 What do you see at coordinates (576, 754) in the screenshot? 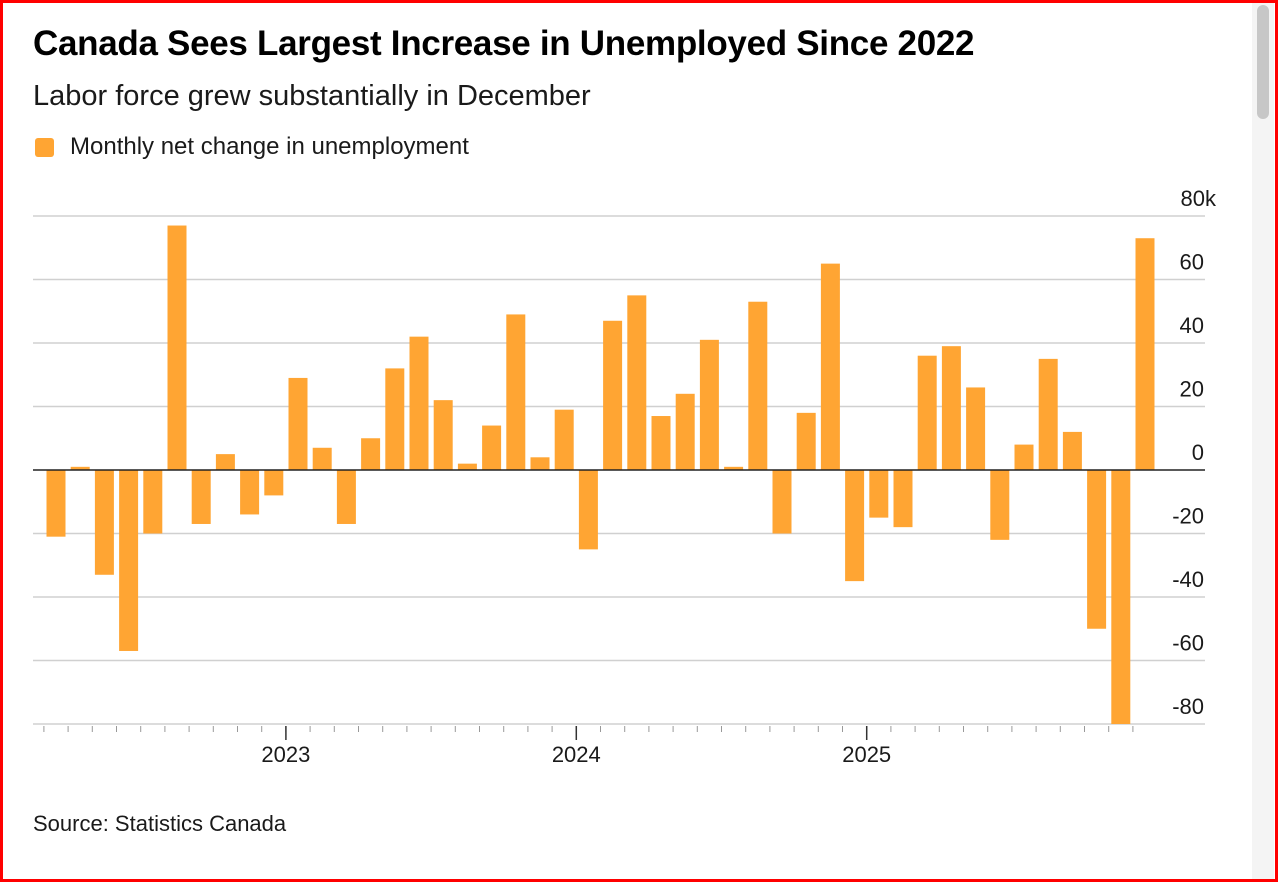
I see `x-tick-label: 2024` at bounding box center [576, 754].